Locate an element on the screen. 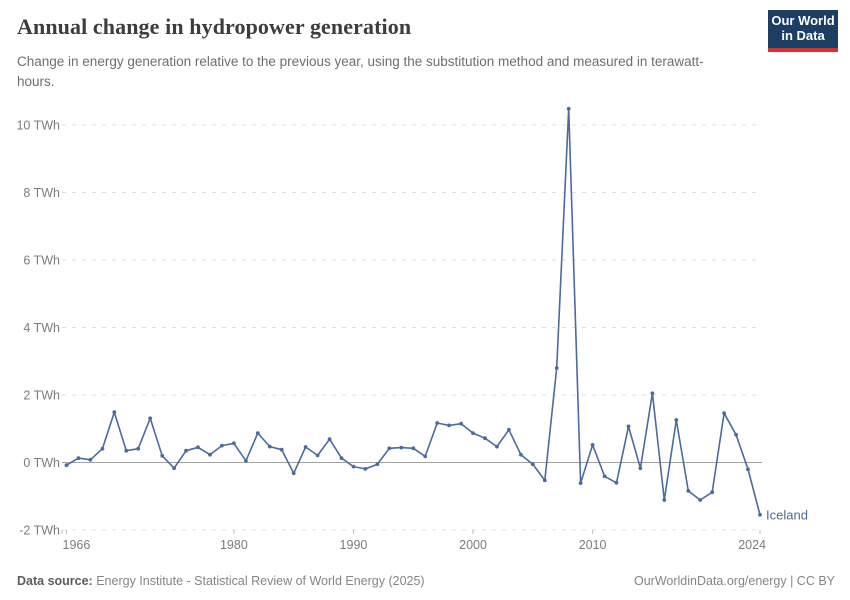 The width and height of the screenshot is (850, 600). data-point-1980 is located at coordinates (234, 443).